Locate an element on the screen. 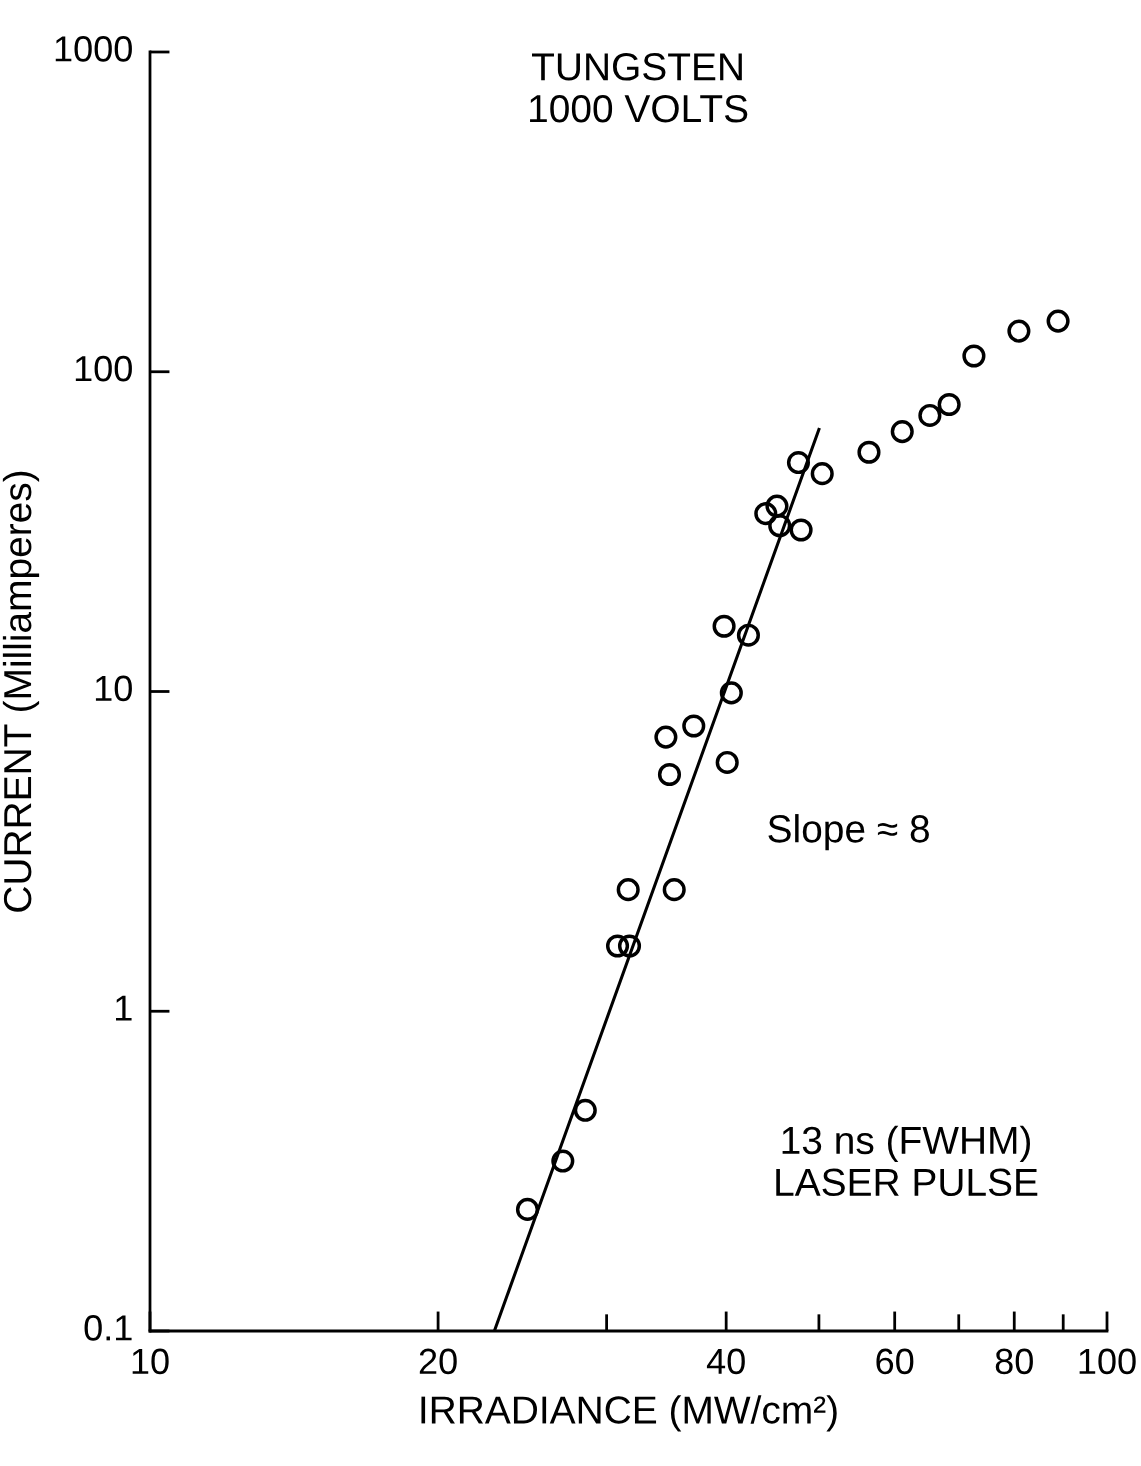 Image resolution: width=1141 pixels, height=1466 pixels. y-tick-label: 1000 is located at coordinates (93, 49).